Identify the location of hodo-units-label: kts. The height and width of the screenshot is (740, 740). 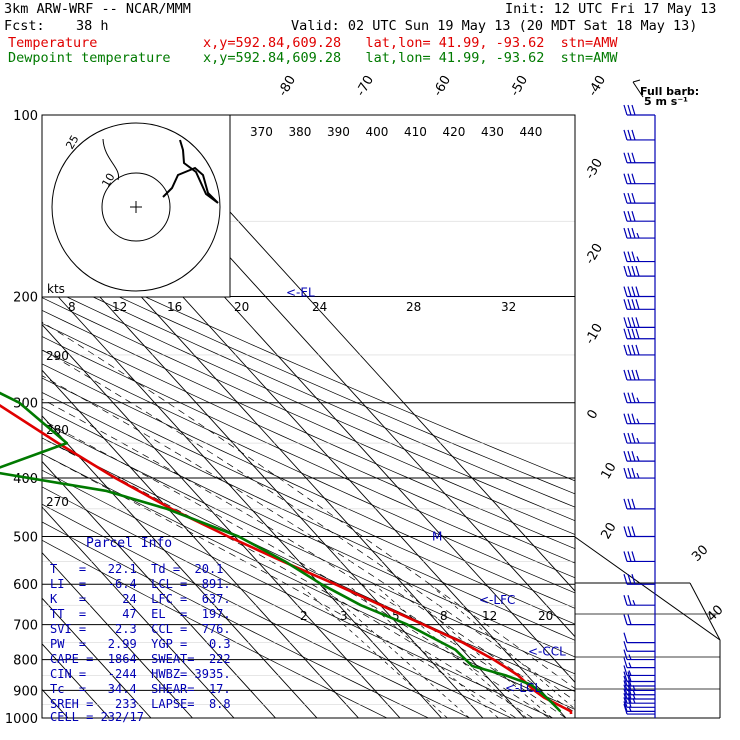
(56, 289).